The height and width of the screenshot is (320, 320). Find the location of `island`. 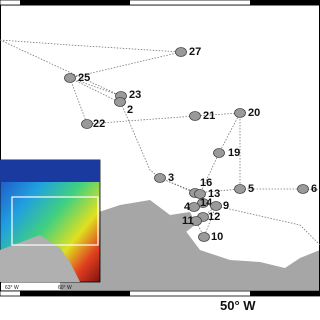

island is located at coordinates (183, 222).